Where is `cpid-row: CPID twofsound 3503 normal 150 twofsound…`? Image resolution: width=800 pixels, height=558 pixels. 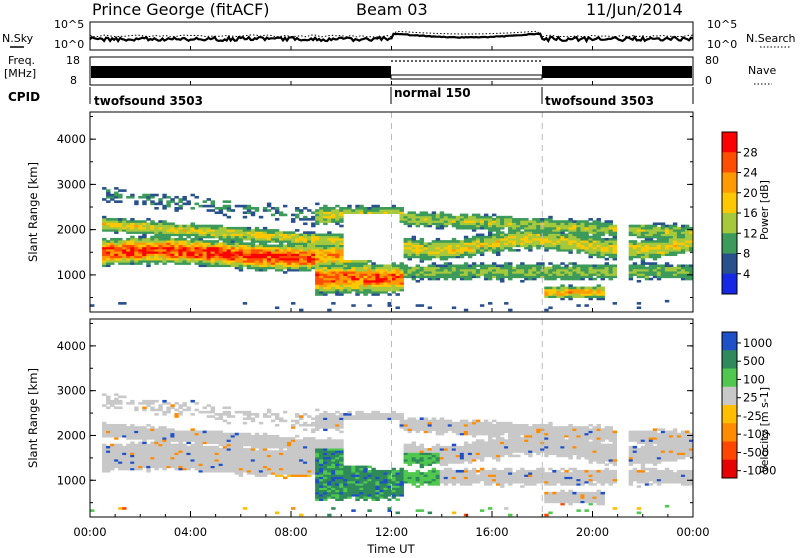
cpid-row: CPID twofsound 3503 normal 150 twofsound… is located at coordinates (350, 97).